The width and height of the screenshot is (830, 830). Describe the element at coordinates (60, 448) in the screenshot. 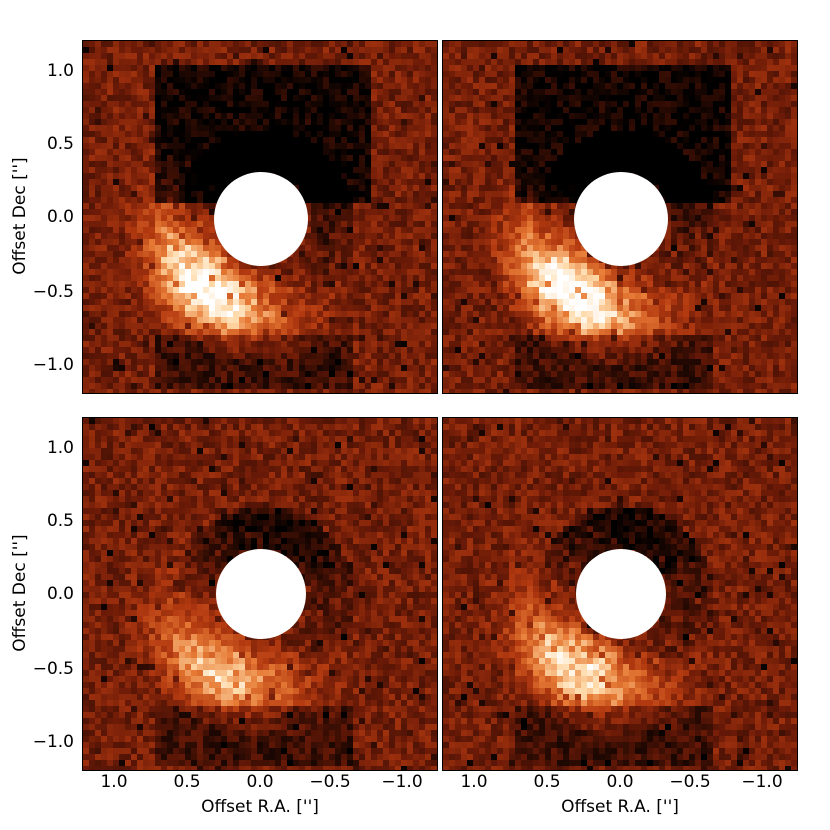

I see `y-tick-bottom-1: 1.0` at that location.